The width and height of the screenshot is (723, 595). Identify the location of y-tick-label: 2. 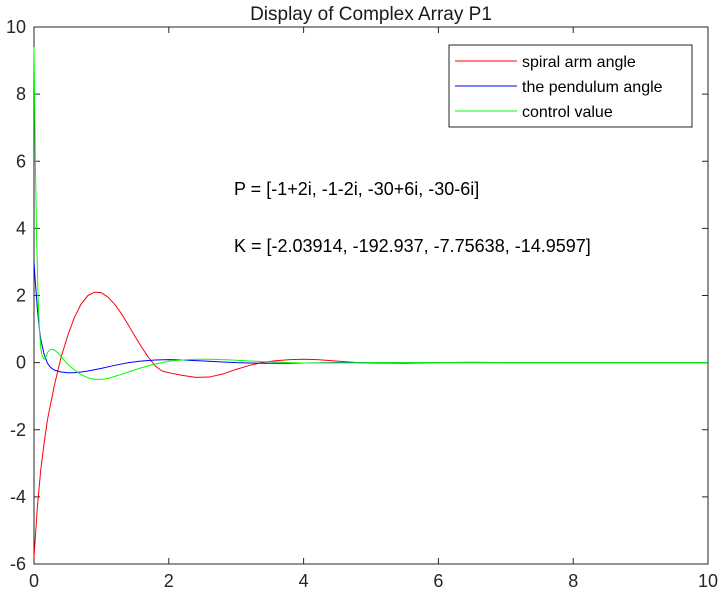
(21, 296).